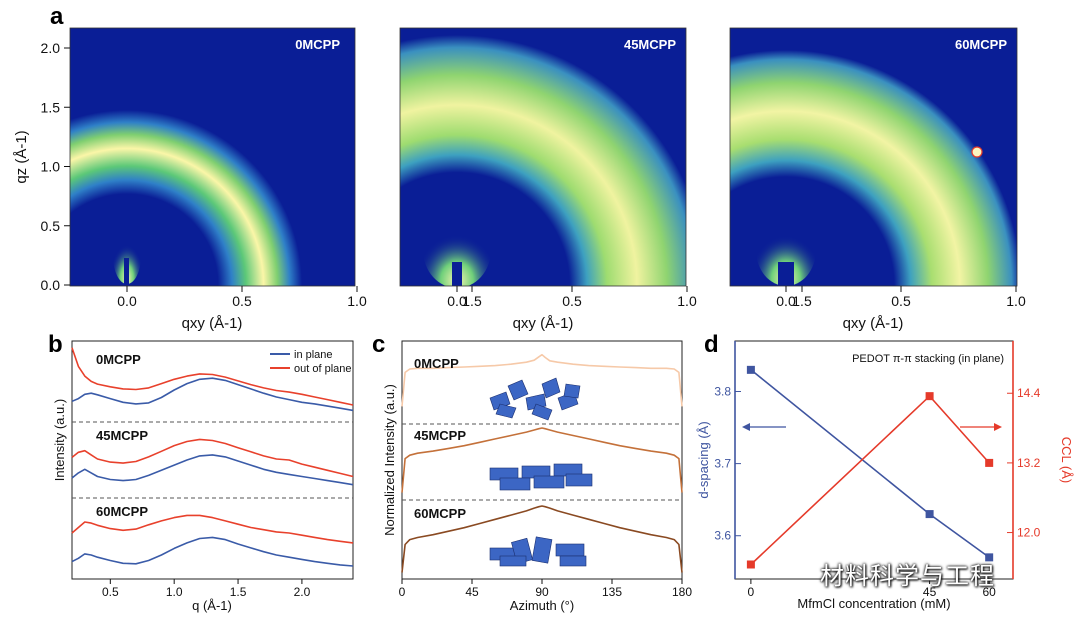 This screenshot has width=1080, height=618. Describe the element at coordinates (870, 480) in the screenshot. I see `series-line-CCL` at that location.